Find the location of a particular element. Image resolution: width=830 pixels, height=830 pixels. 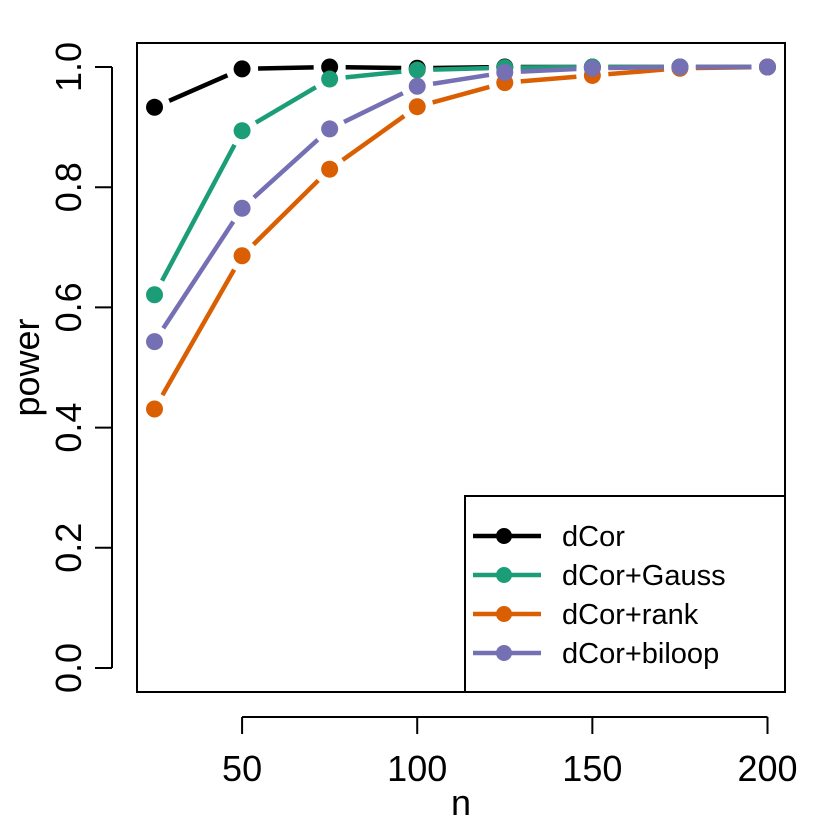

x-axis-title: n is located at coordinates (461, 802).